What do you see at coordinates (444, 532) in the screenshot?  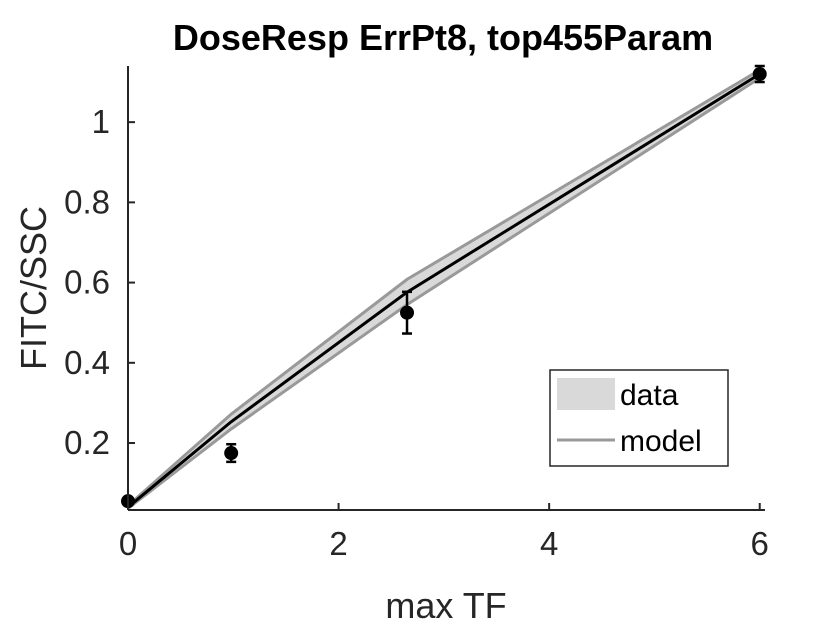 I see `x-ticks: 0 2 4 6` at bounding box center [444, 532].